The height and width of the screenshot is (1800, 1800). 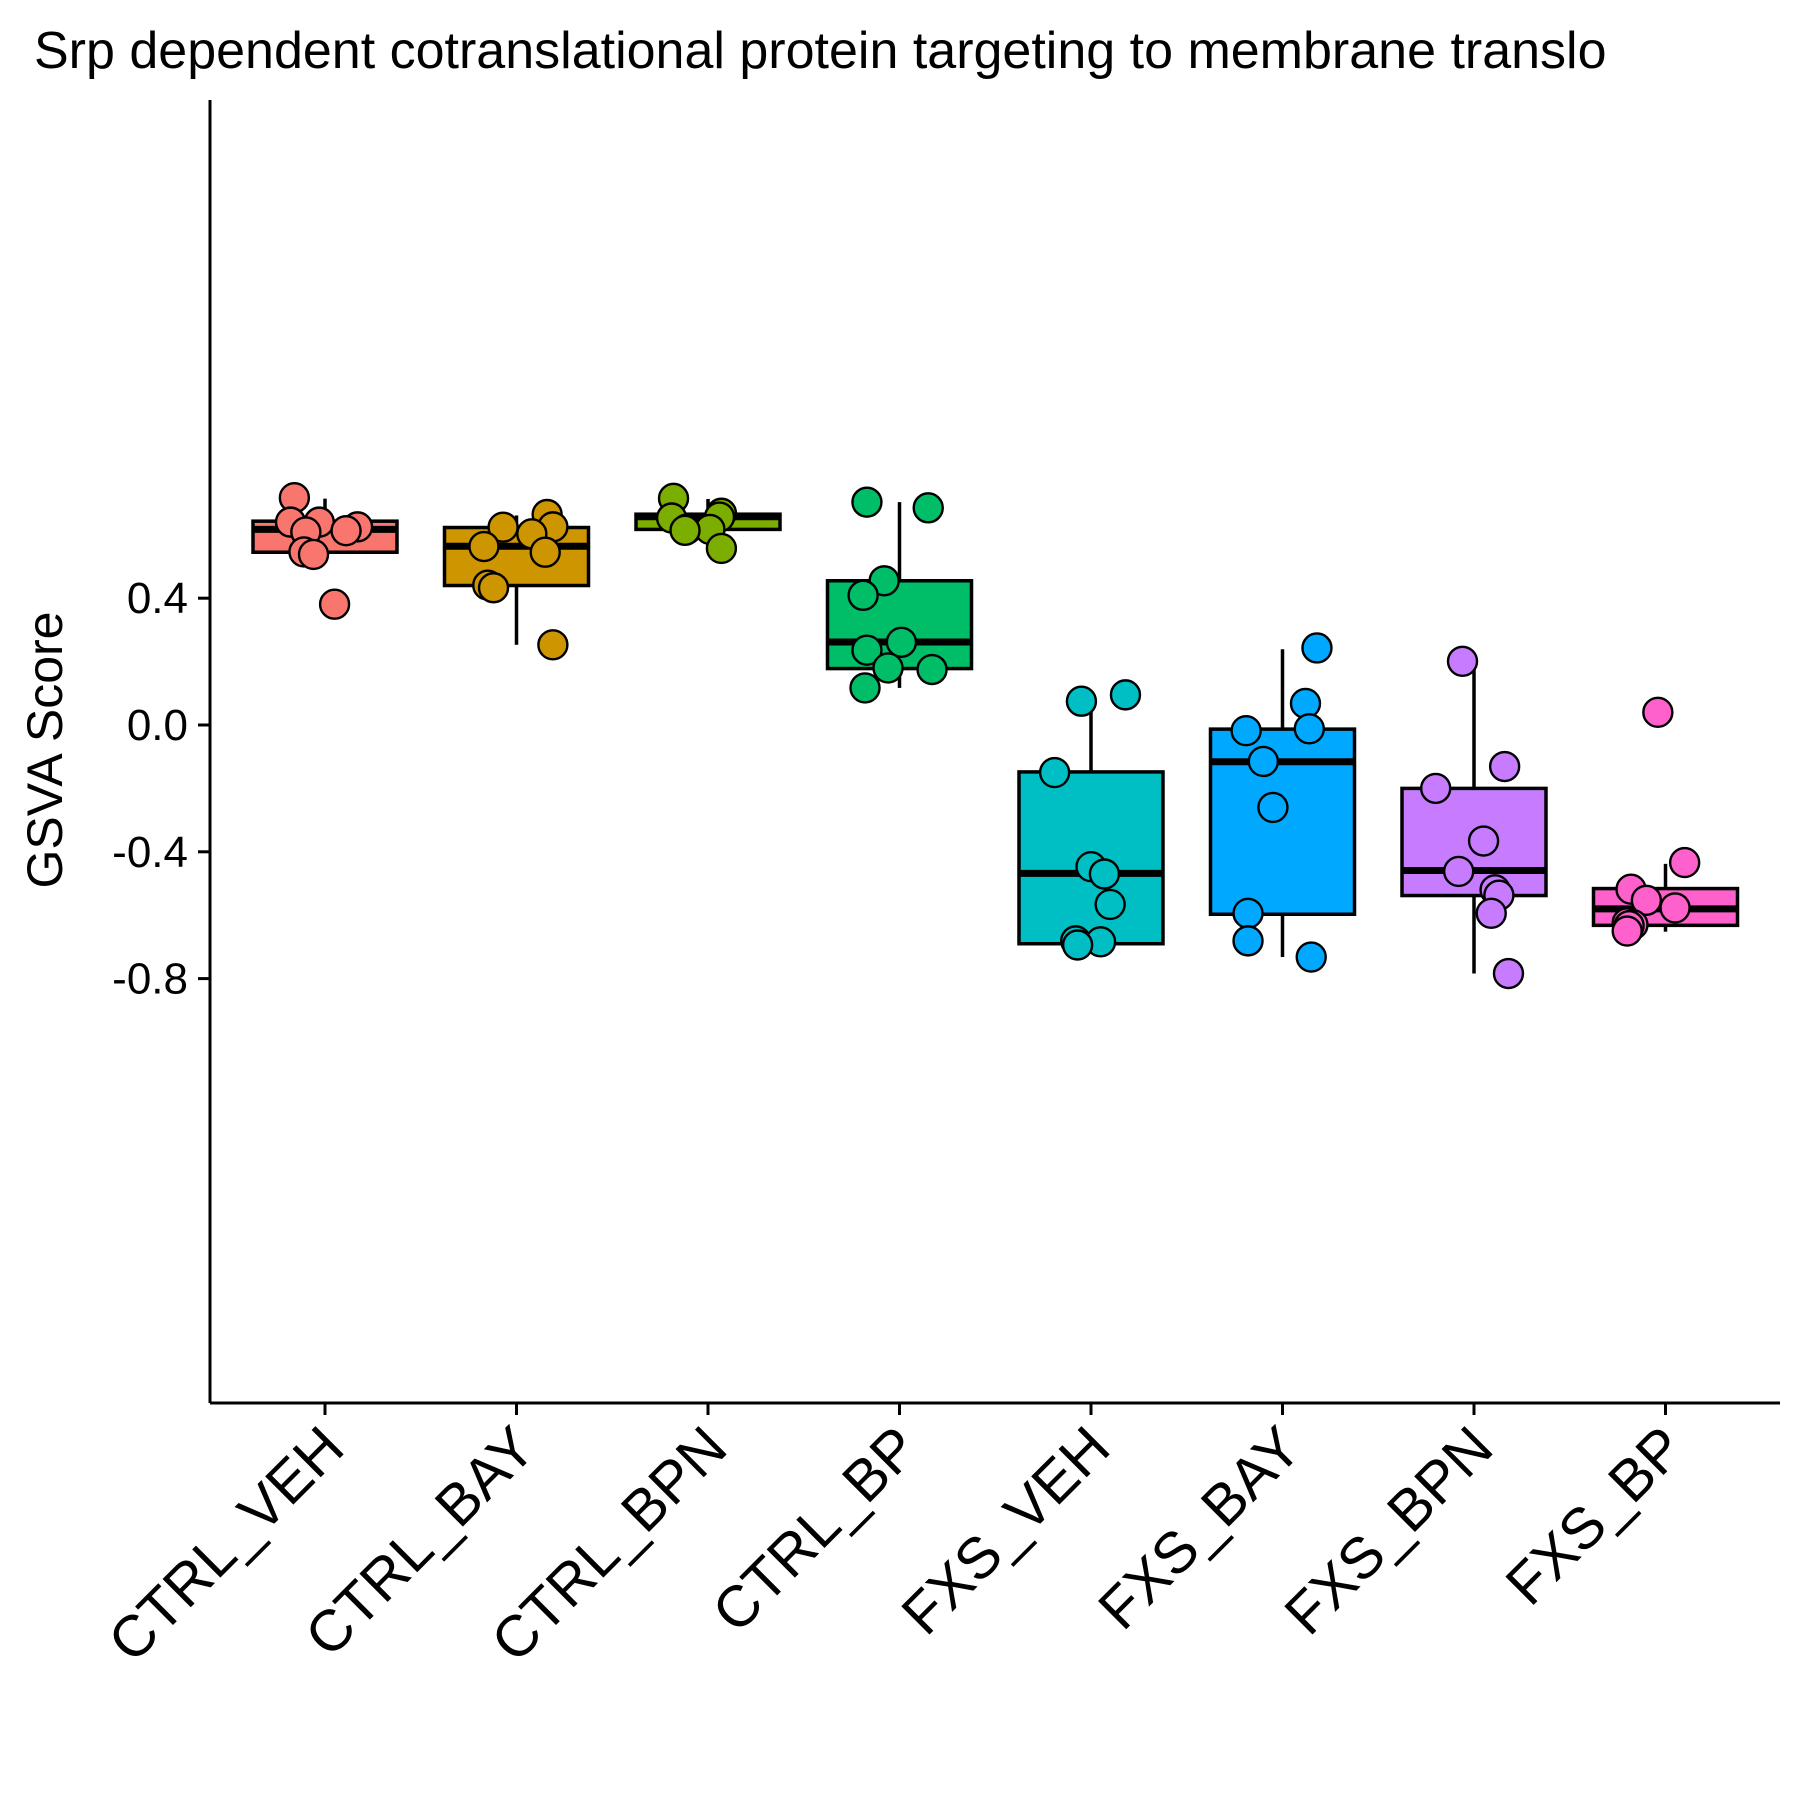 I want to click on x-tick-label: FXS_BPN, so click(x=1388, y=1530).